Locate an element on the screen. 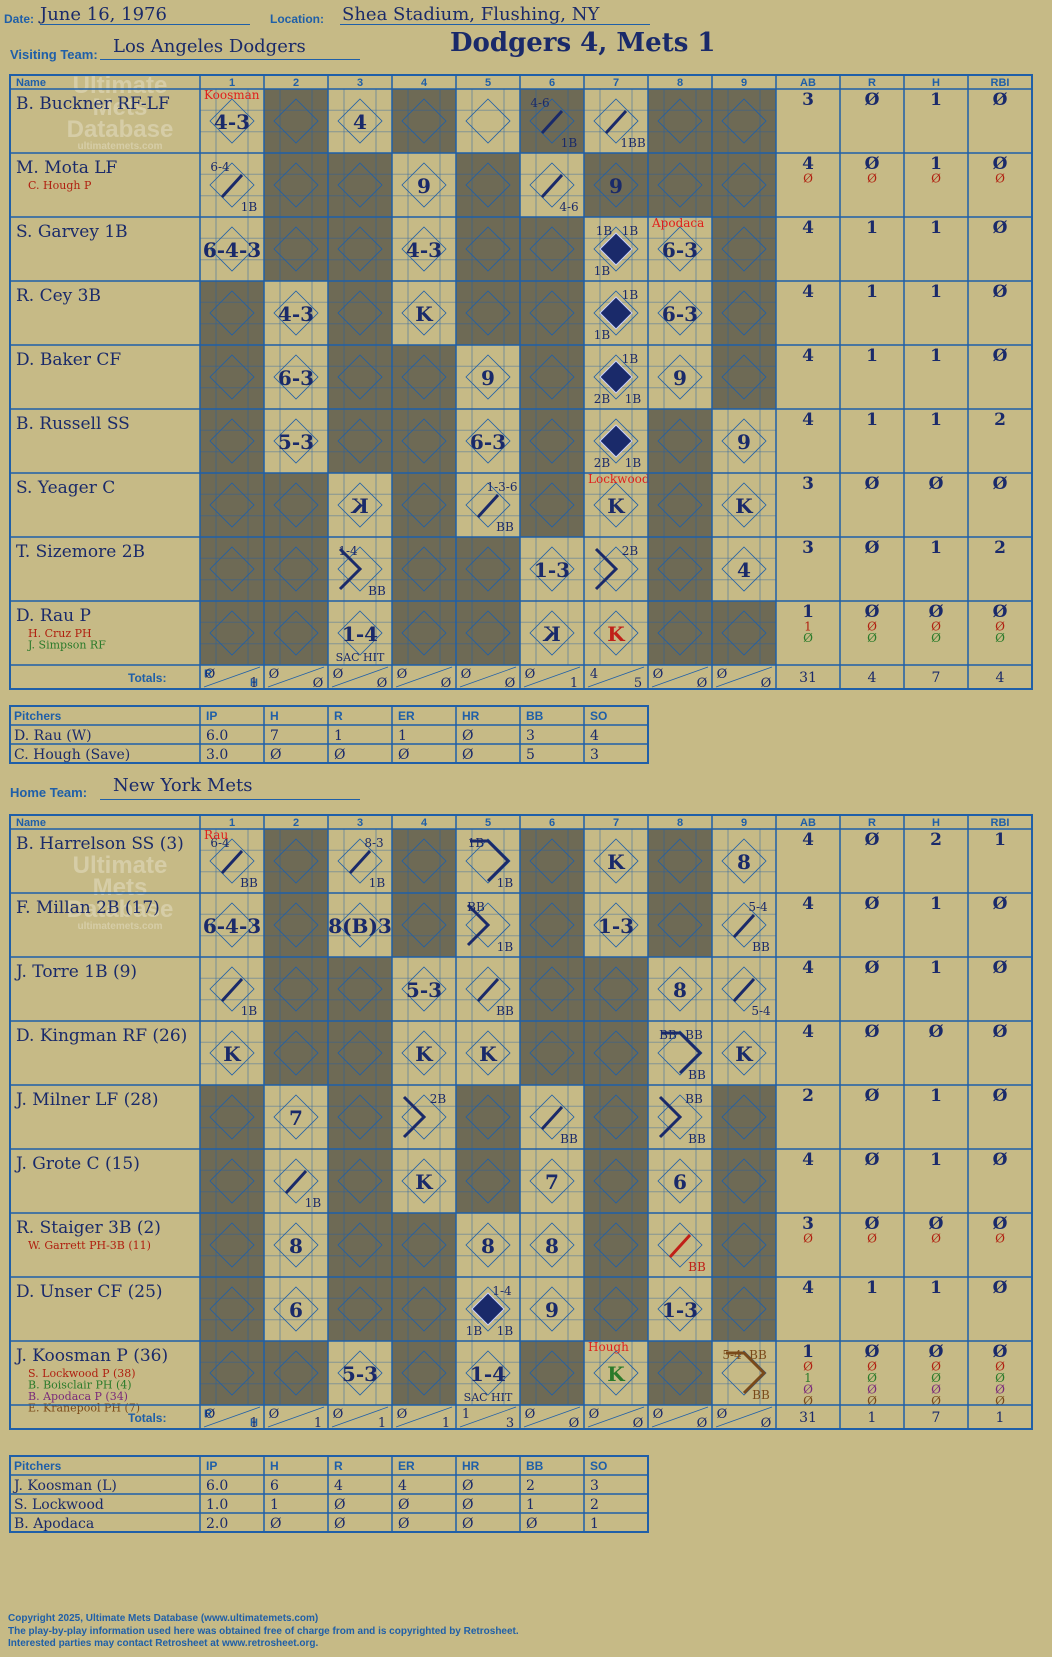 This screenshot has height=1657, width=1052. home-inning-header: 3 is located at coordinates (360, 823).